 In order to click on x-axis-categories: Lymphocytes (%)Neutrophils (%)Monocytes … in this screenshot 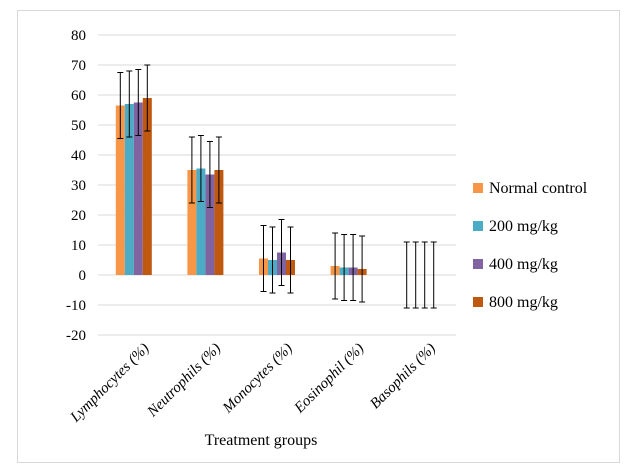, I will do `click(253, 384)`.